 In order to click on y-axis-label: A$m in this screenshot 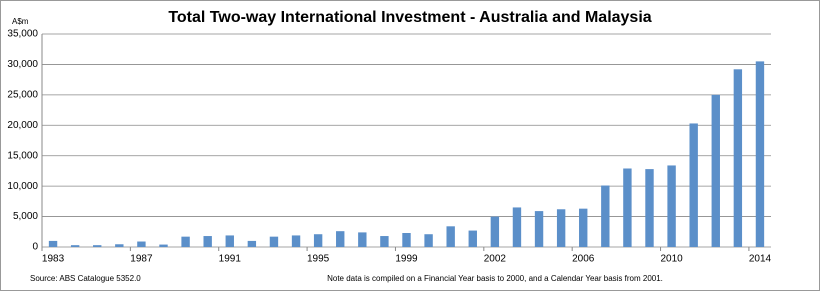, I will do `click(20, 21)`.